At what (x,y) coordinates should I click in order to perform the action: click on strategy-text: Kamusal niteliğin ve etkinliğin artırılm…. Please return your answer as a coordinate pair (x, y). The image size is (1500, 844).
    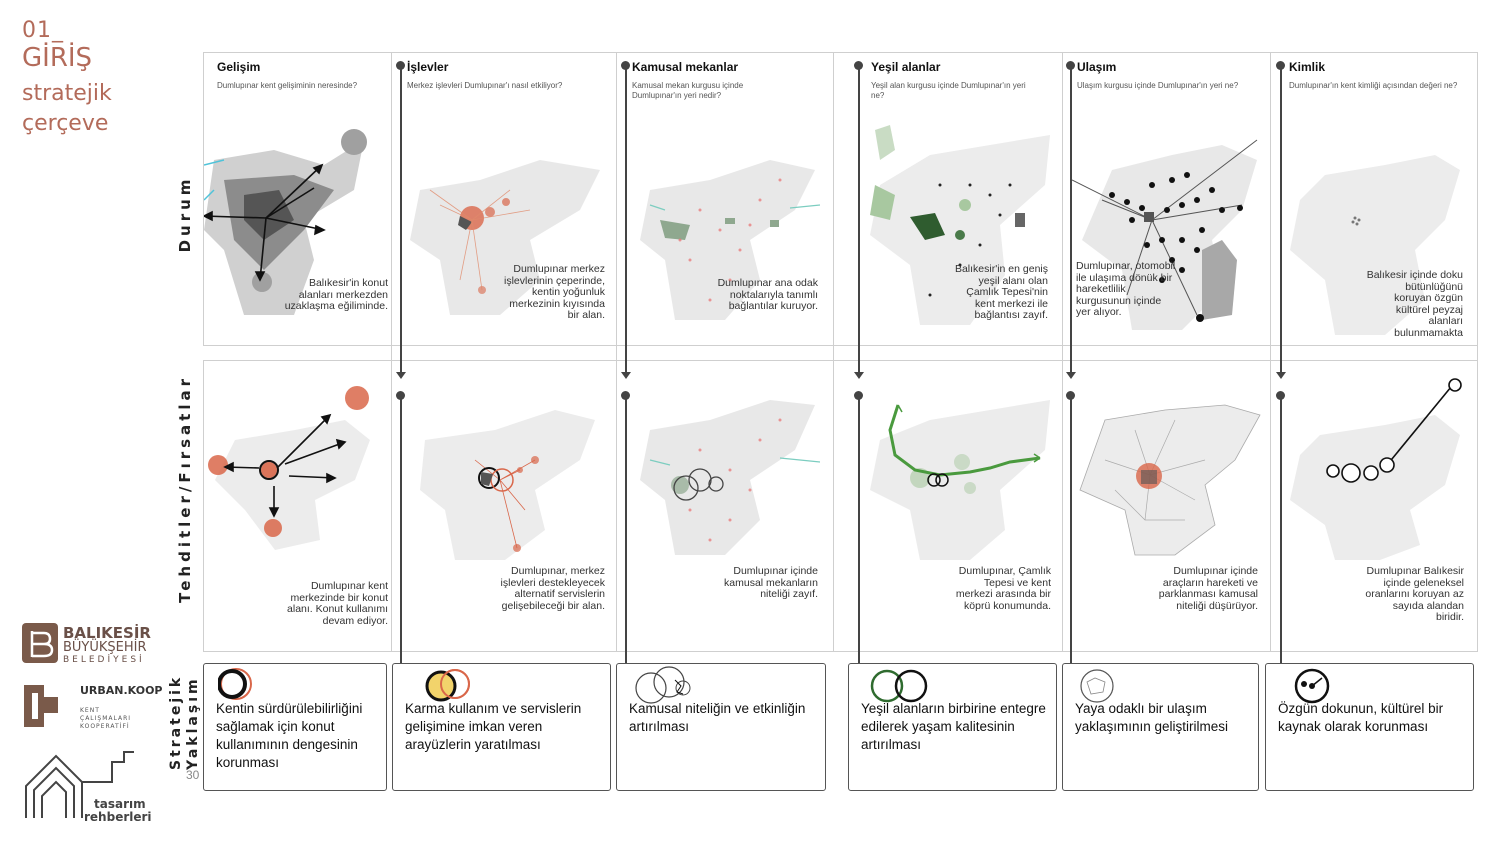
    Looking at the image, I should click on (717, 717).